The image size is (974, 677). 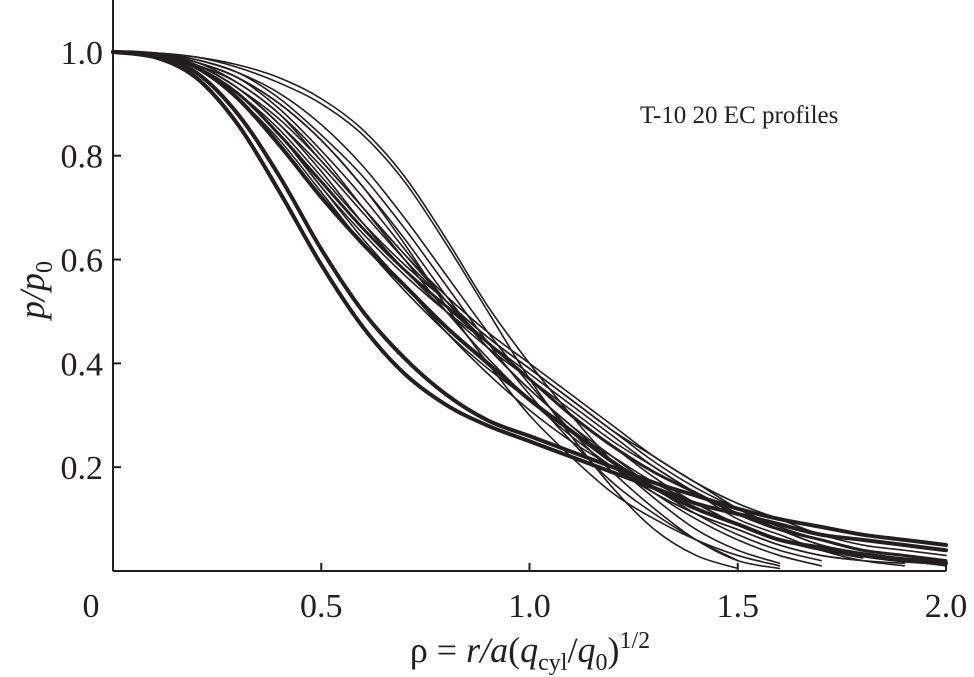 I want to click on label-part: cyl, so click(x=553, y=663).